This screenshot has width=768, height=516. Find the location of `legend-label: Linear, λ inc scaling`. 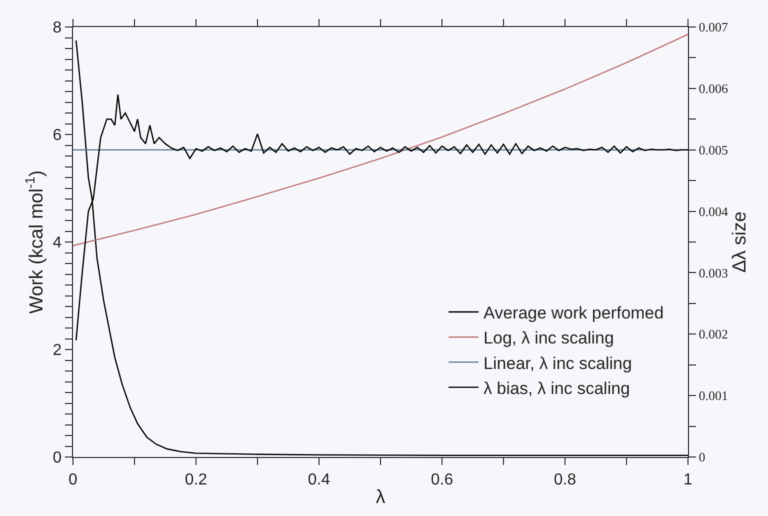

legend-label: Linear, λ inc scaling is located at coordinates (558, 363).